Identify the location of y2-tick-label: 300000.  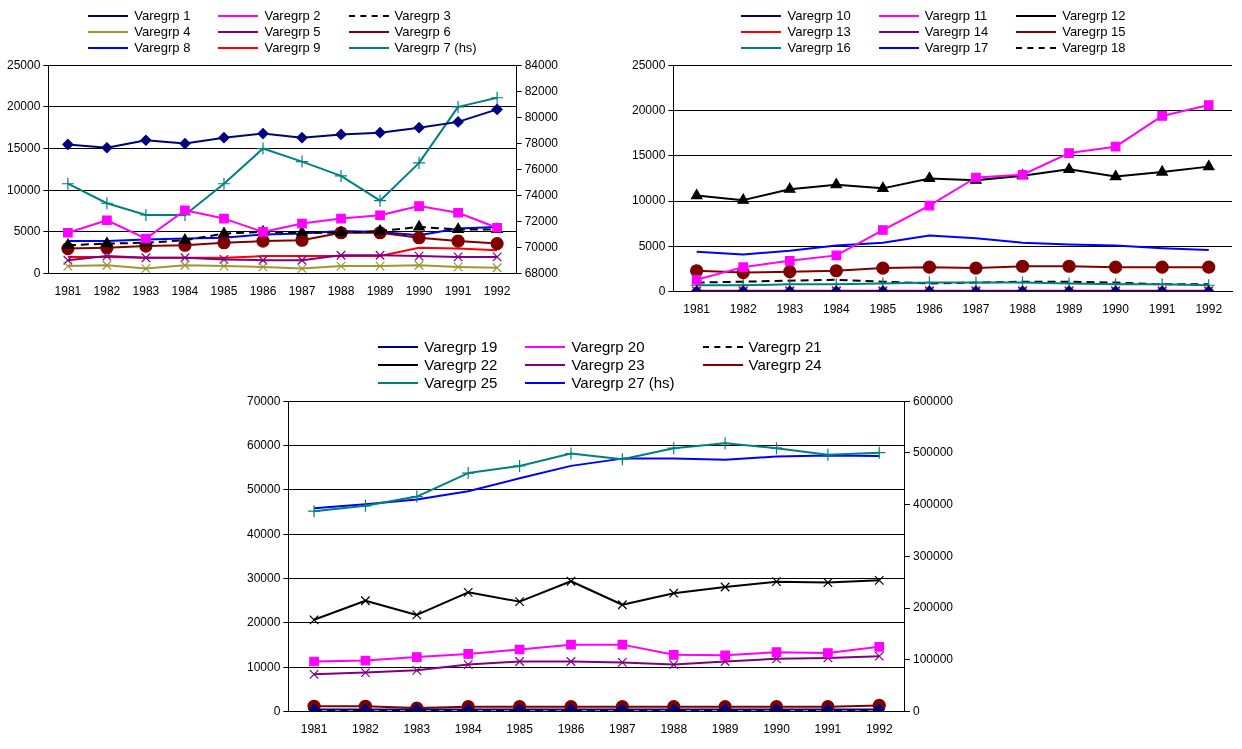
(933, 555).